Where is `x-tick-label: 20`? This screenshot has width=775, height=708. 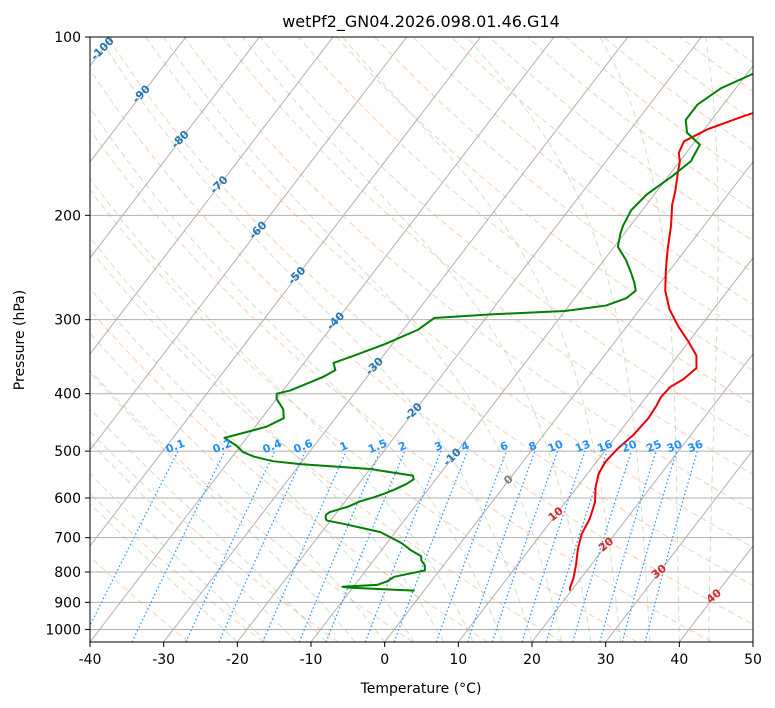 x-tick-label: 20 is located at coordinates (532, 660).